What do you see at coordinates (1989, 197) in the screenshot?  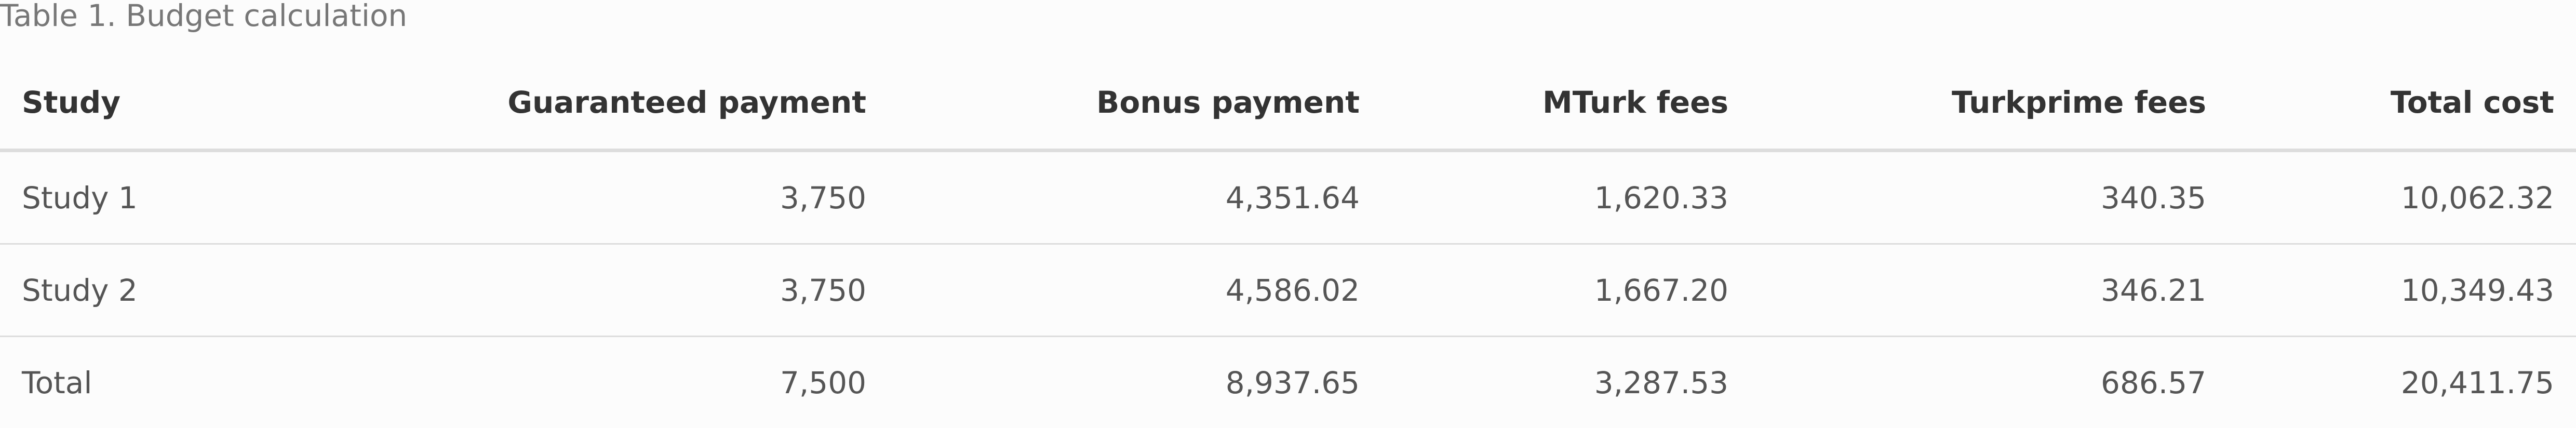 I see `table-cell: 340.35` at bounding box center [1989, 197].